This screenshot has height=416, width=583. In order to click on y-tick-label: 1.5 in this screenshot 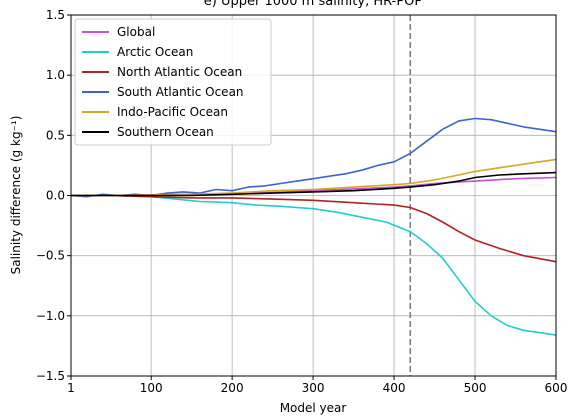, I will do `click(55, 15)`.